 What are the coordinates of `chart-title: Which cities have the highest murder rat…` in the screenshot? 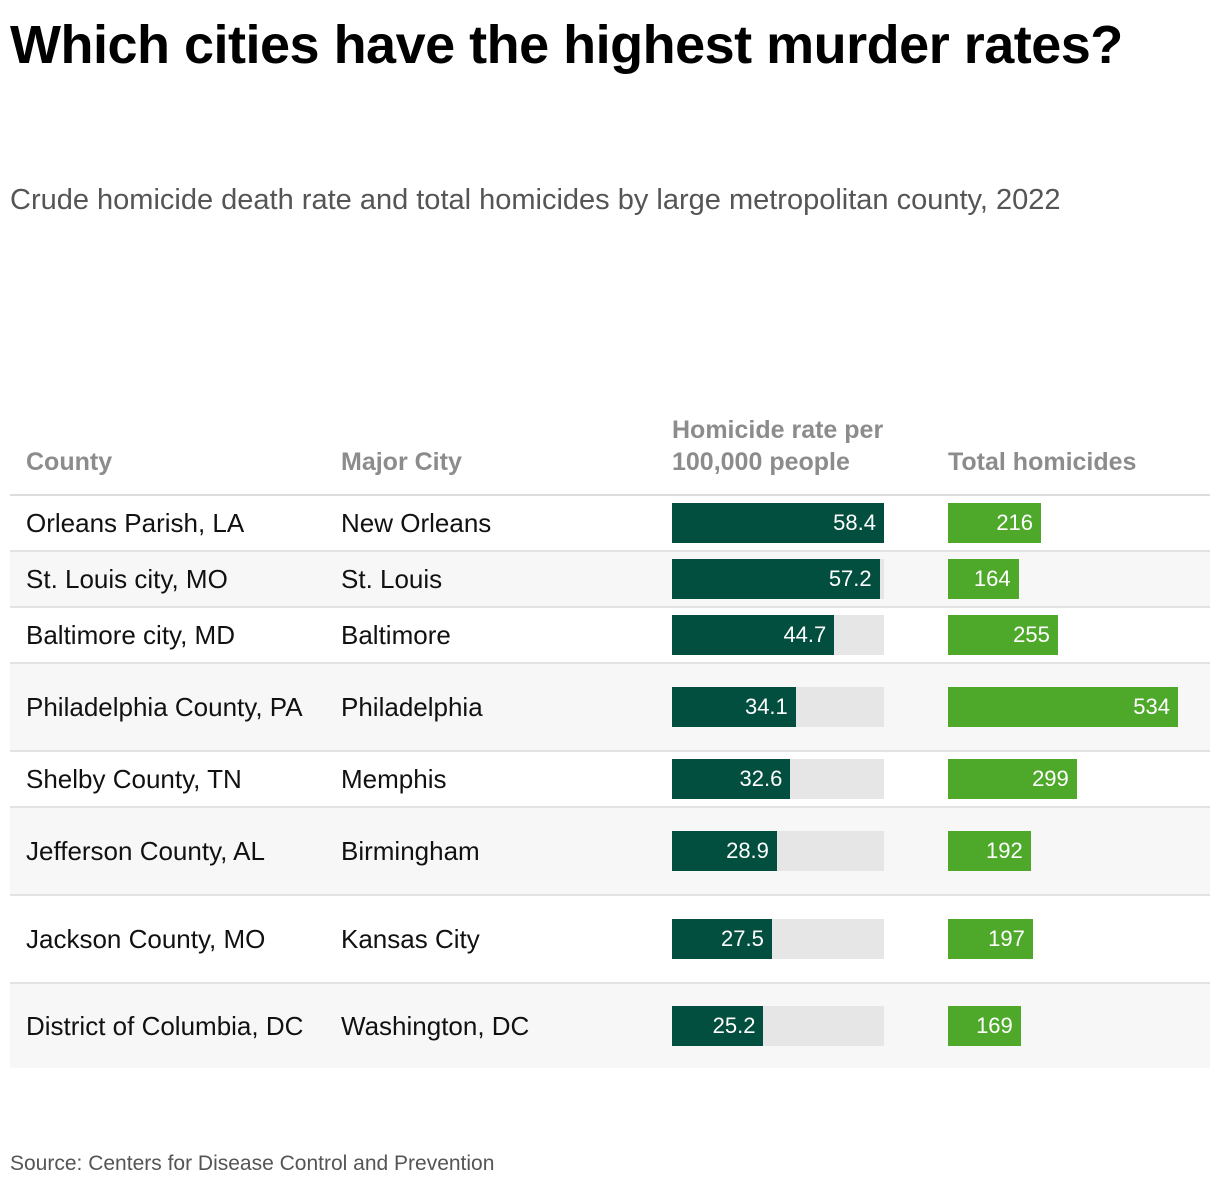 It's located at (566, 45).